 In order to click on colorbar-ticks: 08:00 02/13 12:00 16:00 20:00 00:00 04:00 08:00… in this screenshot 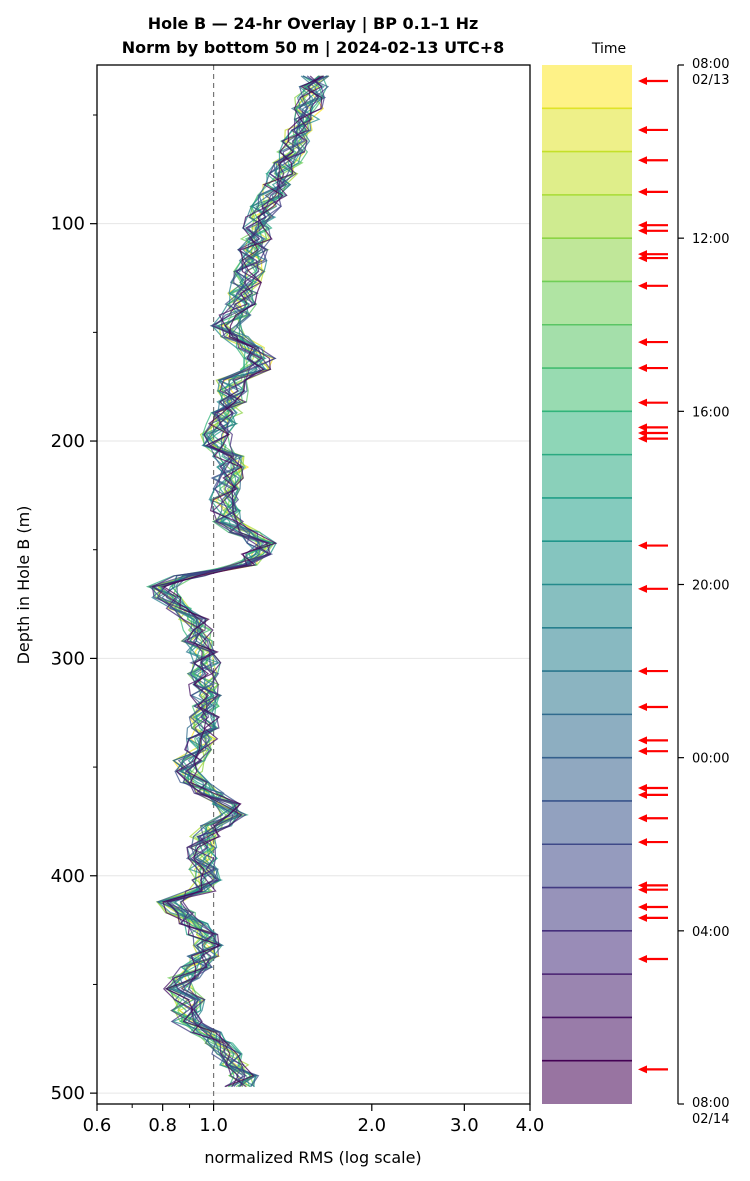, I will do `click(703, 592)`.